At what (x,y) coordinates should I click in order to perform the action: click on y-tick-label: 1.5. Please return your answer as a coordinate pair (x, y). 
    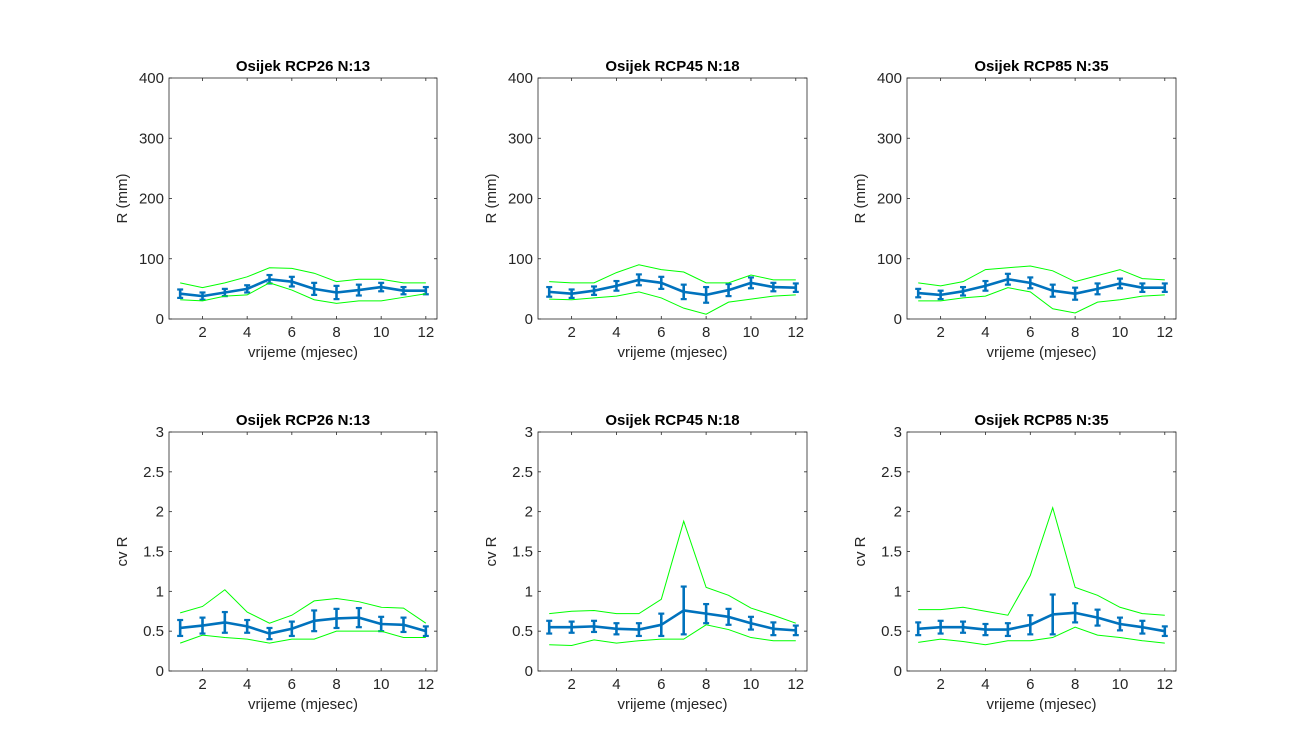
    Looking at the image, I should click on (891, 552).